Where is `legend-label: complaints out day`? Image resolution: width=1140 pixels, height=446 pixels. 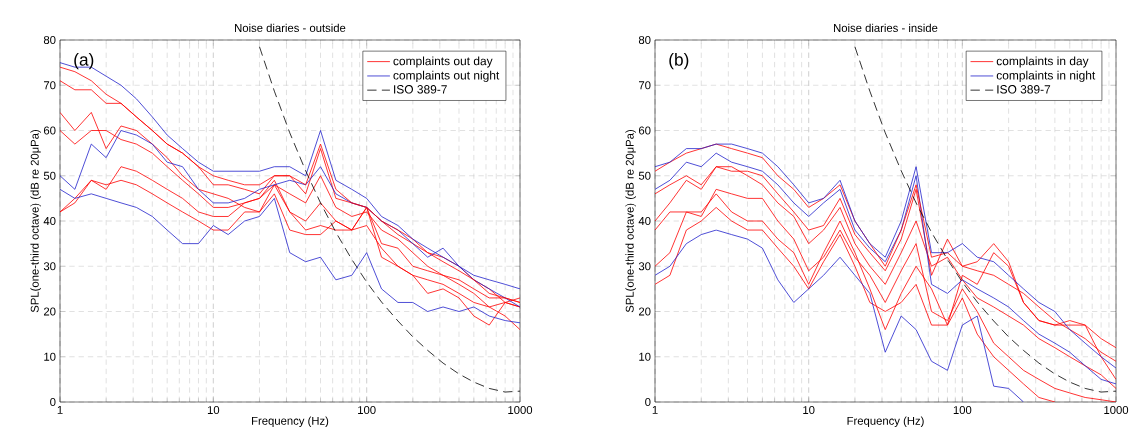
legend-label: complaints out day is located at coordinates (443, 62).